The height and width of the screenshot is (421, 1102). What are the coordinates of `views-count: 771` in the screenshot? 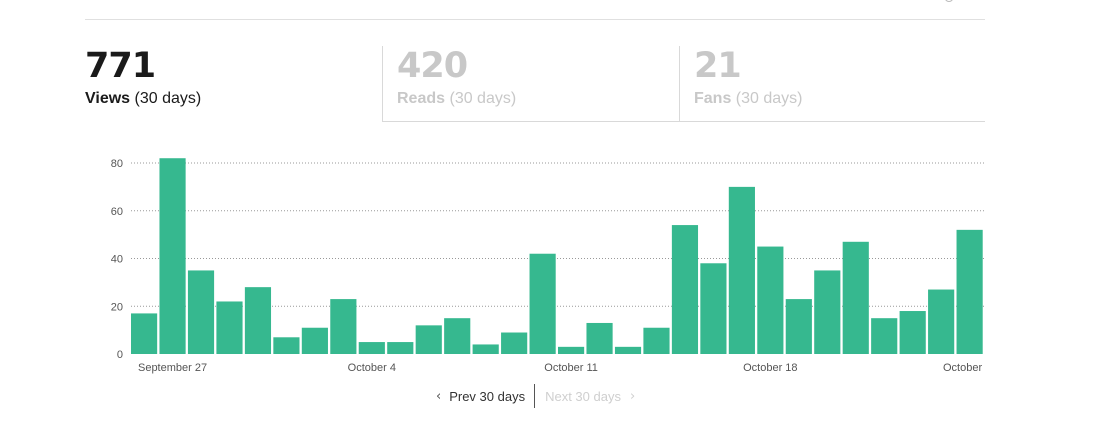 It's located at (120, 66).